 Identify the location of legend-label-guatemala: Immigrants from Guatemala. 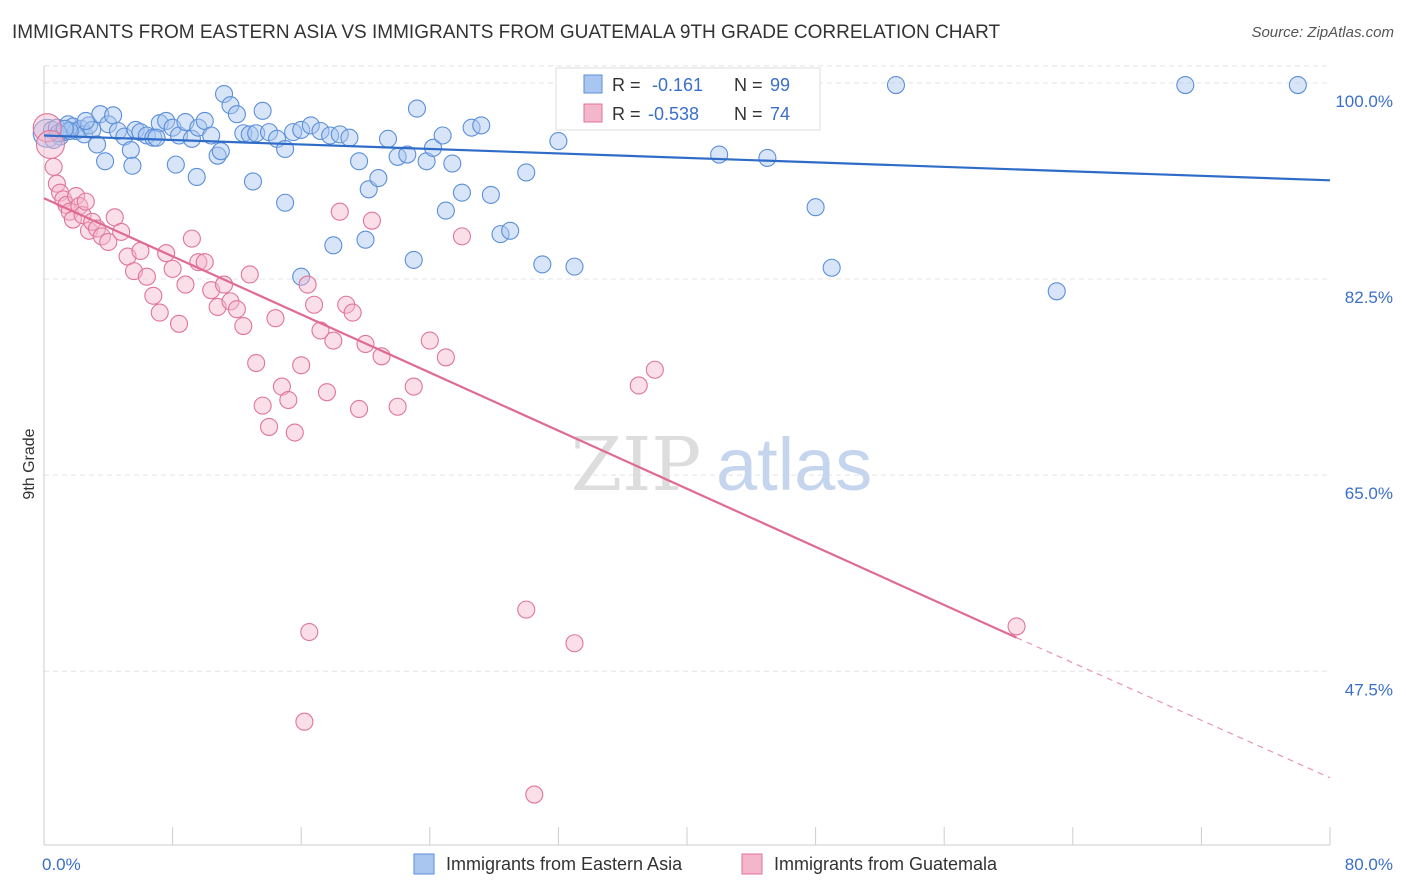
(886, 864).